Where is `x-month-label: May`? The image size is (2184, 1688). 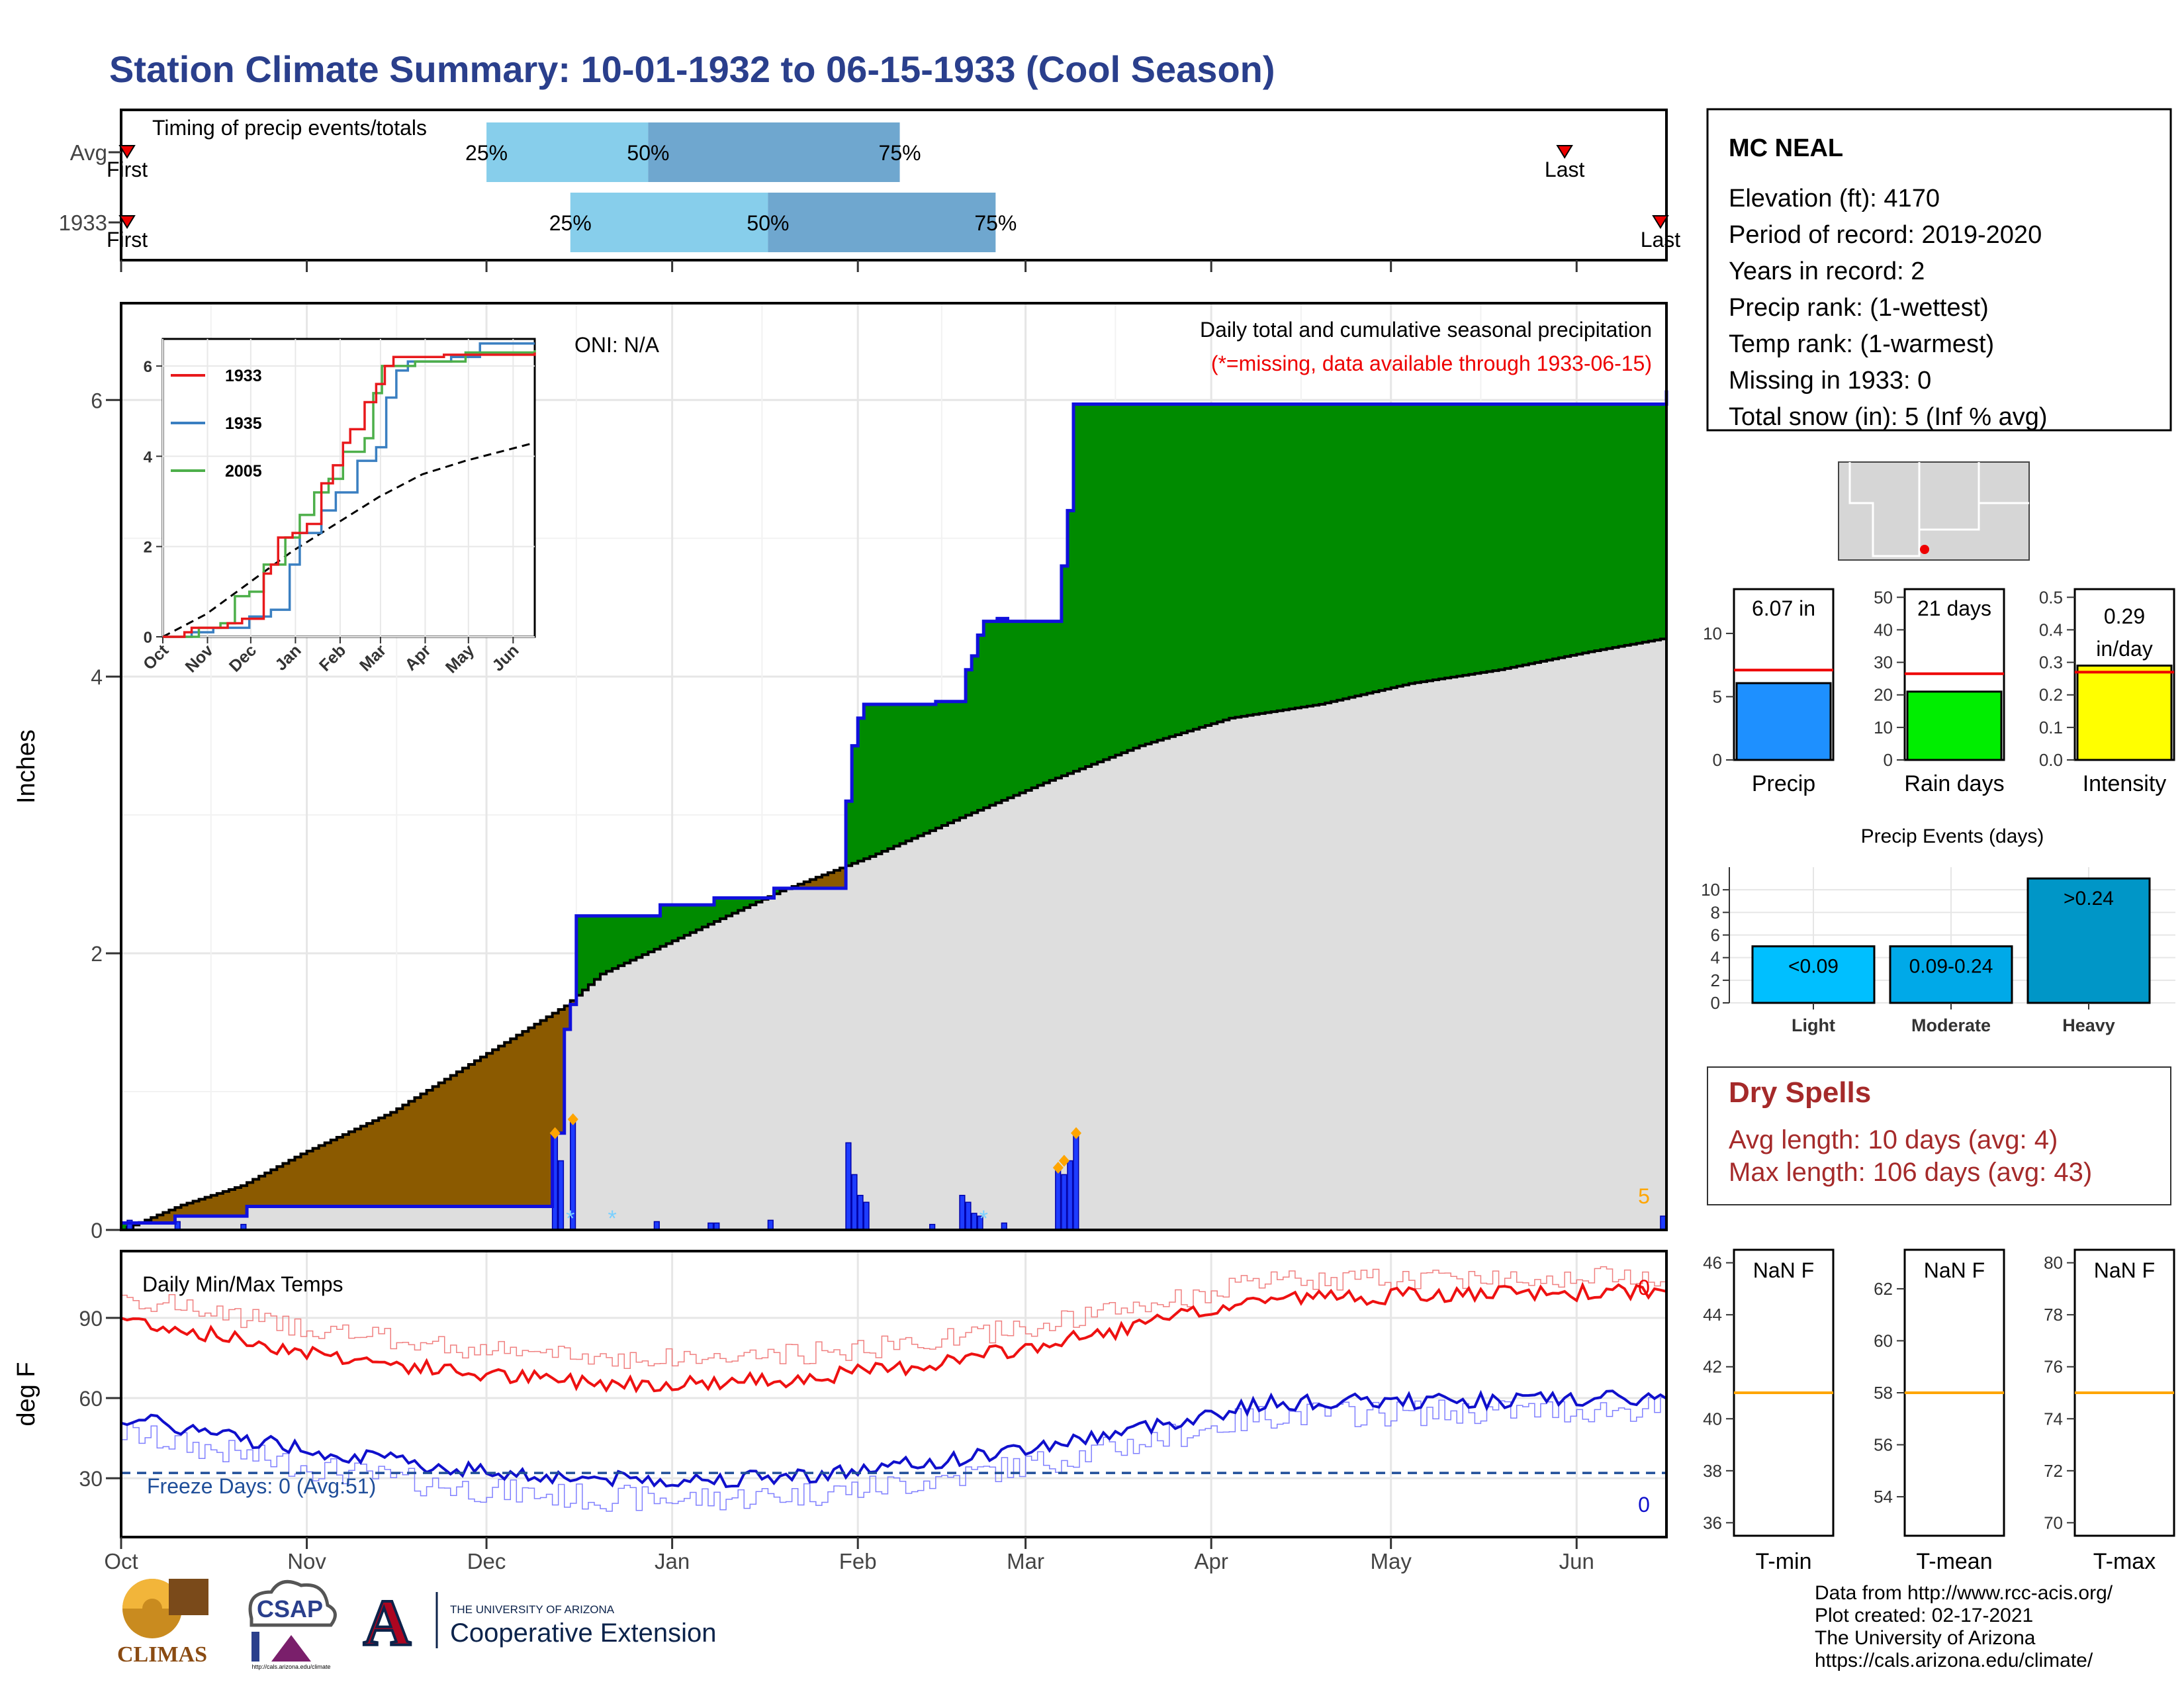 x-month-label: May is located at coordinates (1391, 1561).